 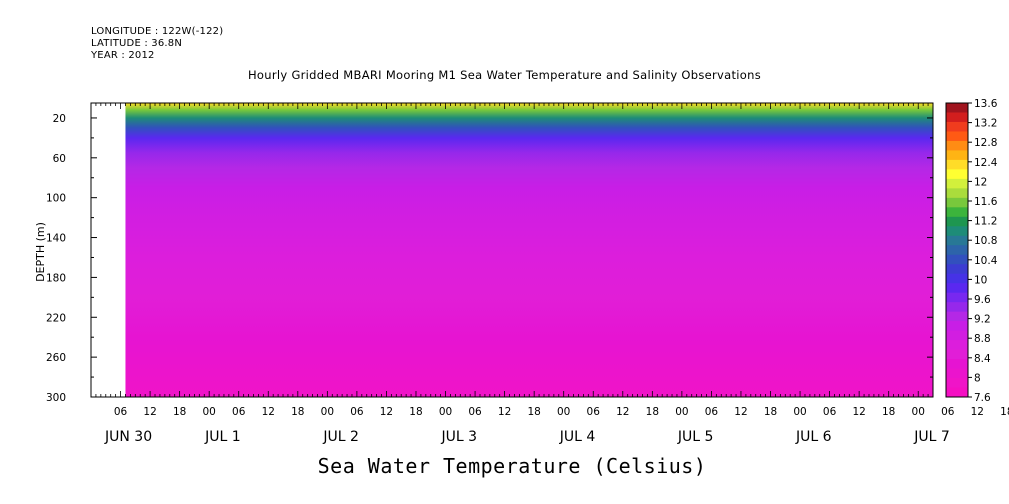 I want to click on longitude-label: LONGITUDE : 122W(-122), so click(x=157, y=31).